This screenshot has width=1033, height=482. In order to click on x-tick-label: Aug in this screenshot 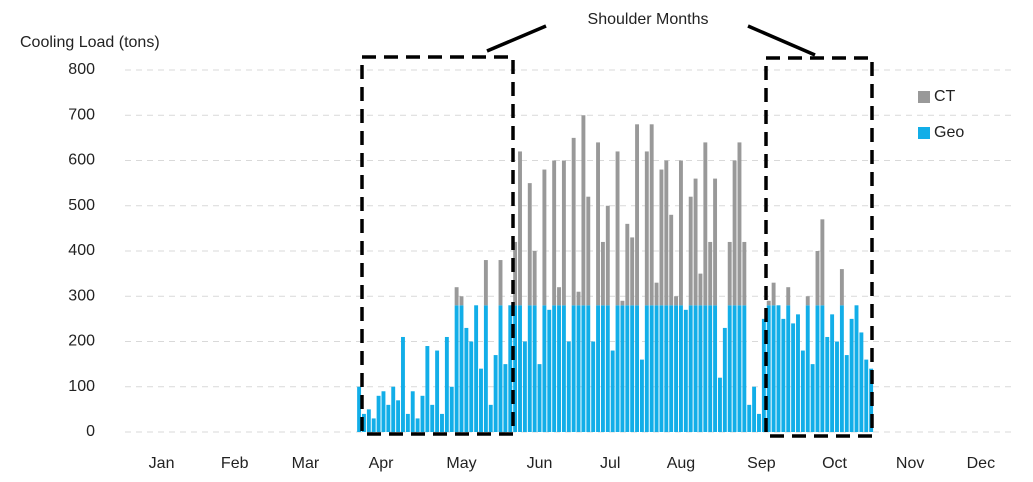, I will do `click(681, 463)`.